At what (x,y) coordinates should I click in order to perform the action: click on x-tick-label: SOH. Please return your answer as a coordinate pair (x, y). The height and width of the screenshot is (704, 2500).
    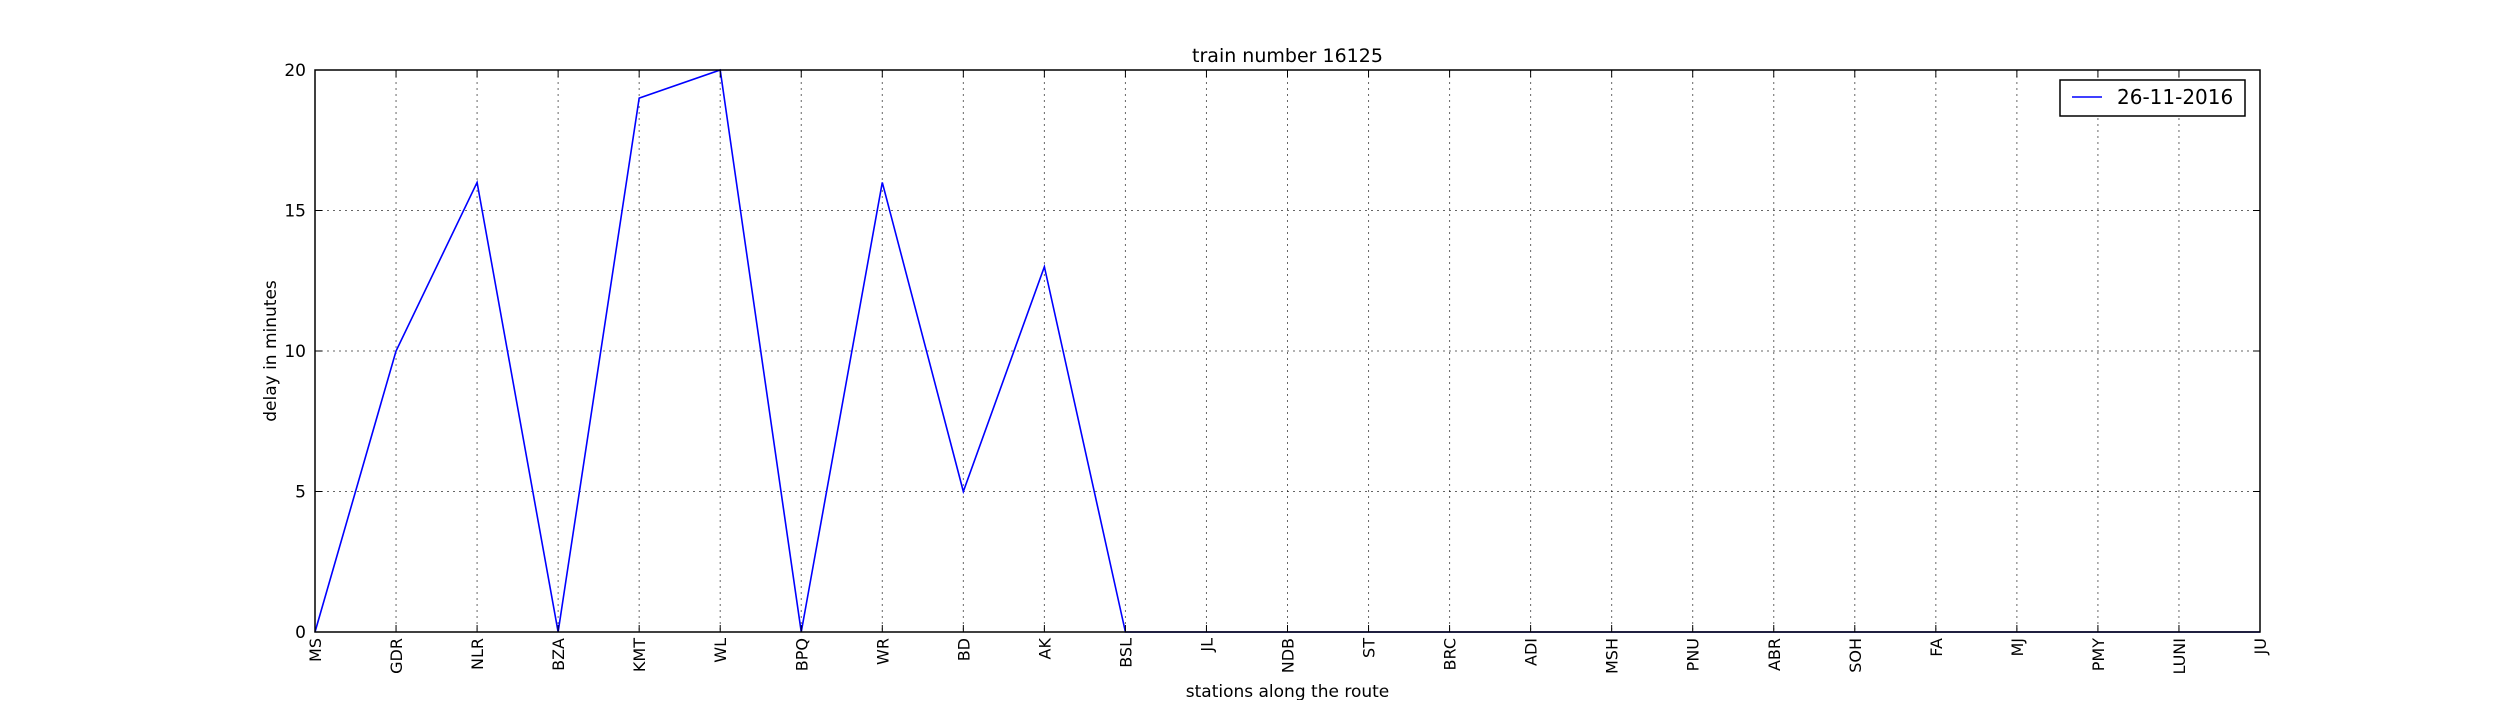
    Looking at the image, I should click on (1855, 655).